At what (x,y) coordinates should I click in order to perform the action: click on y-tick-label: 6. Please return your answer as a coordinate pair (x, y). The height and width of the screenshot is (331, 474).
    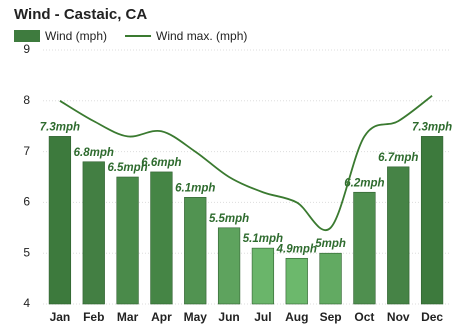
    Looking at the image, I should click on (26, 202).